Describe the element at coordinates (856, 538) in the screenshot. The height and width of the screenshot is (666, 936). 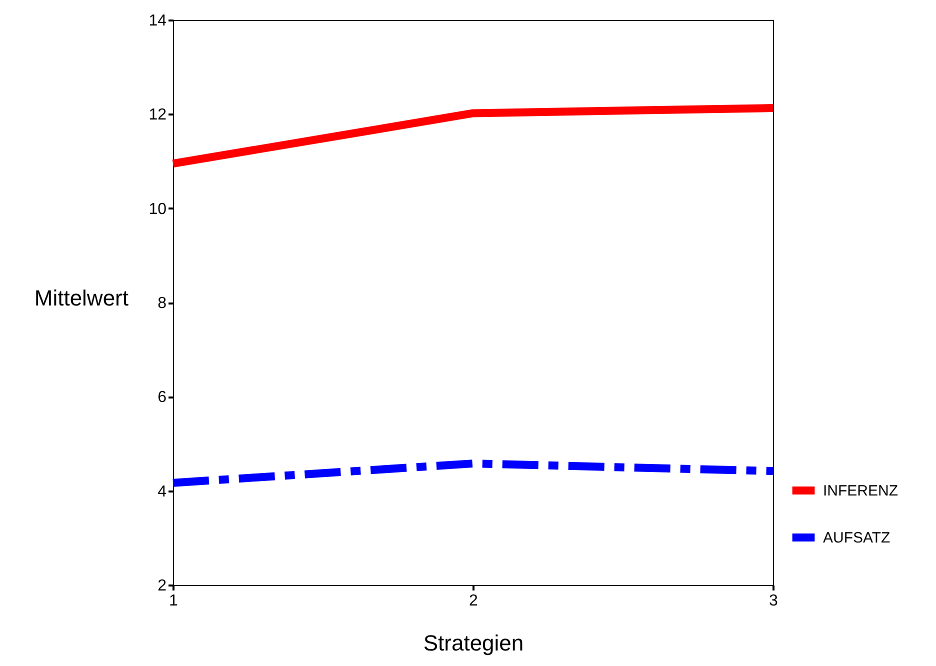
I see `legend-label: AUFSATZ` at that location.